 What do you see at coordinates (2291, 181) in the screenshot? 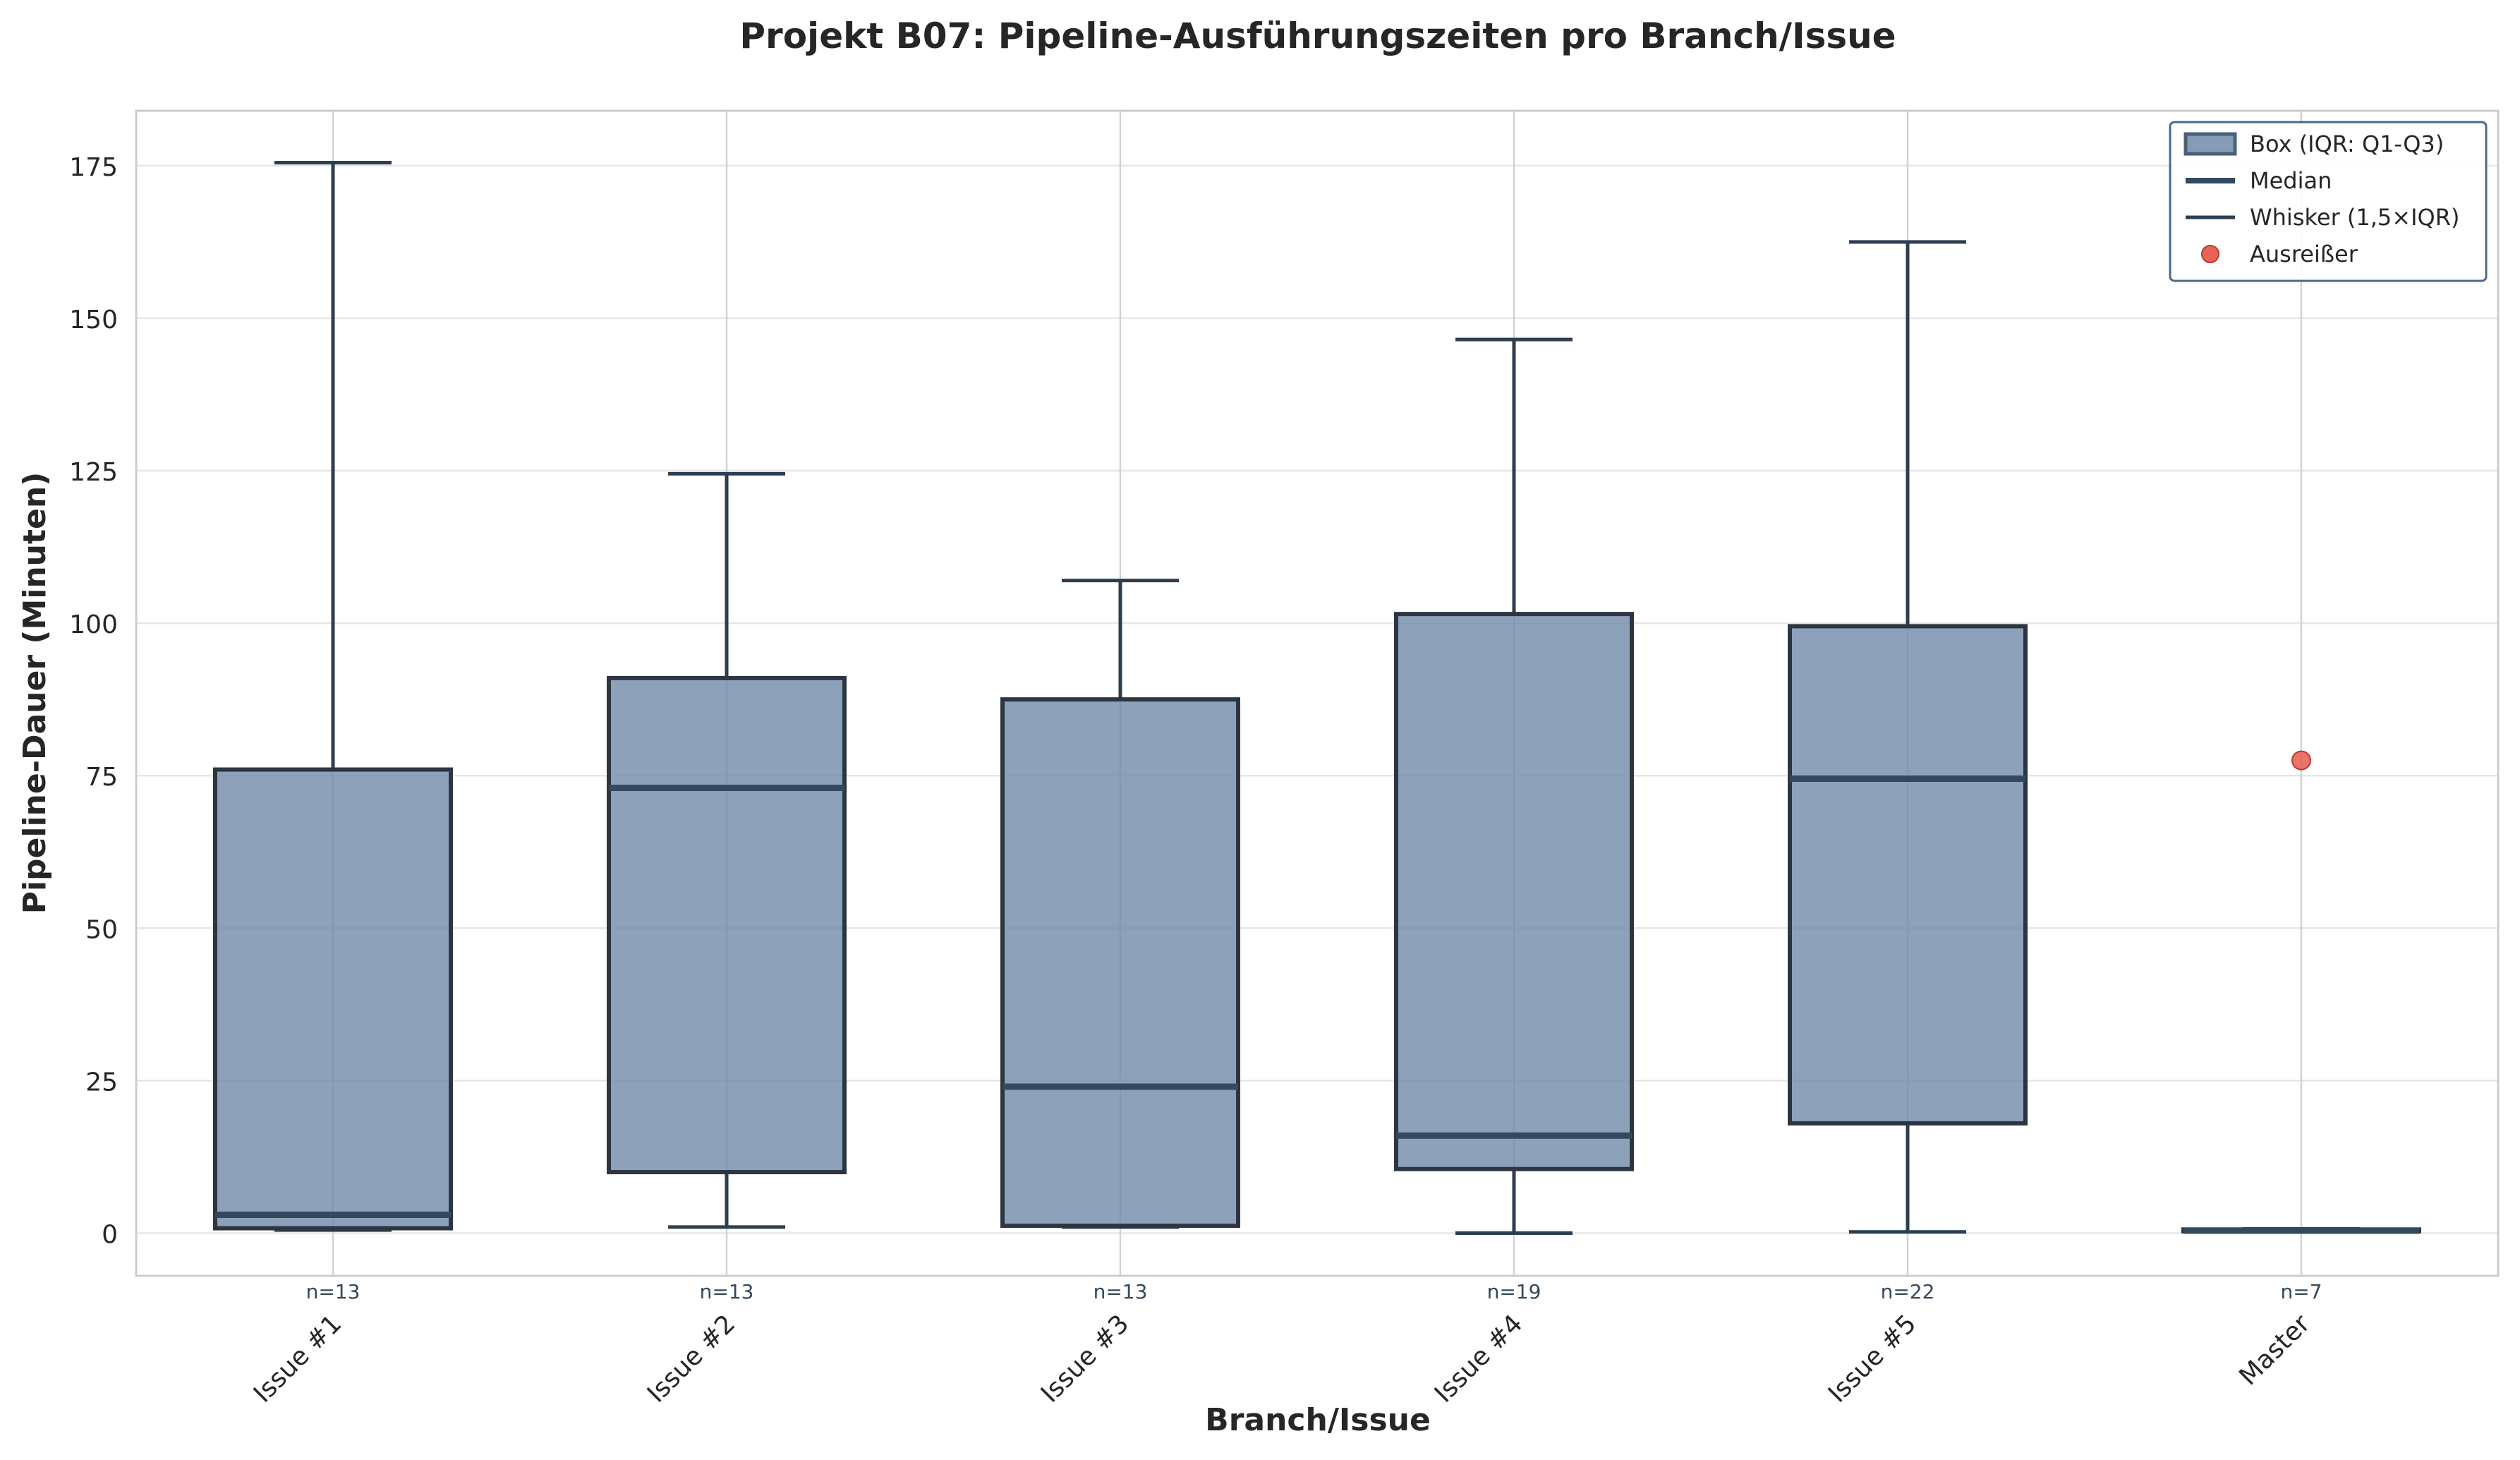
I see `legend-entry-label: Median` at bounding box center [2291, 181].